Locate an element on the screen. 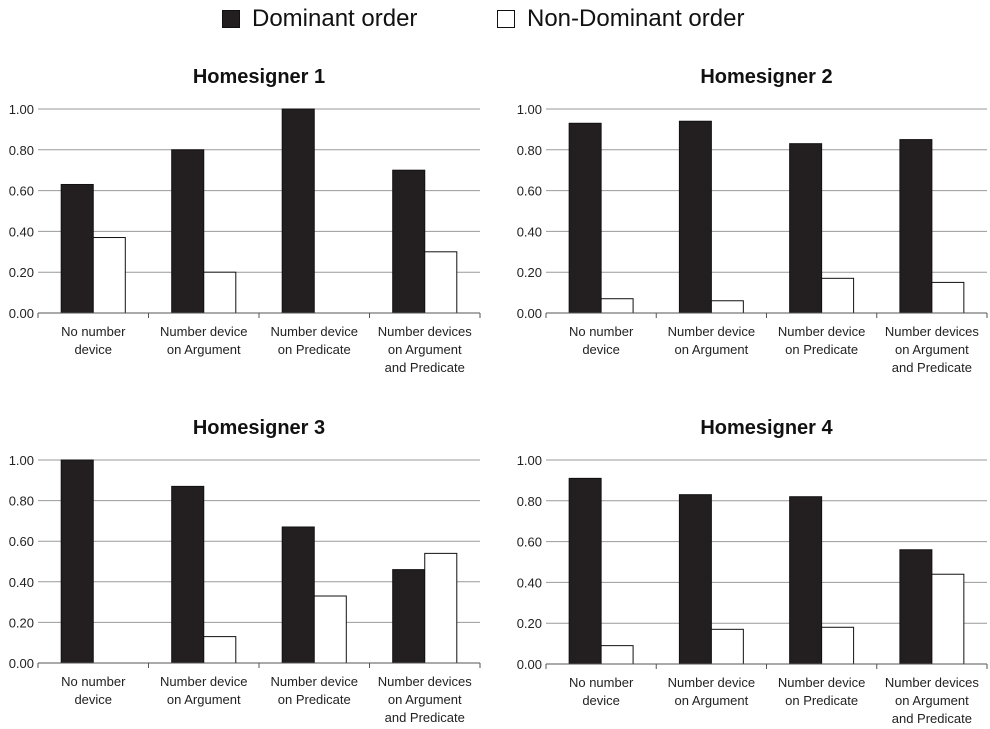 The height and width of the screenshot is (729, 990). legend-item-dominant: Dominant order is located at coordinates (319, 19).